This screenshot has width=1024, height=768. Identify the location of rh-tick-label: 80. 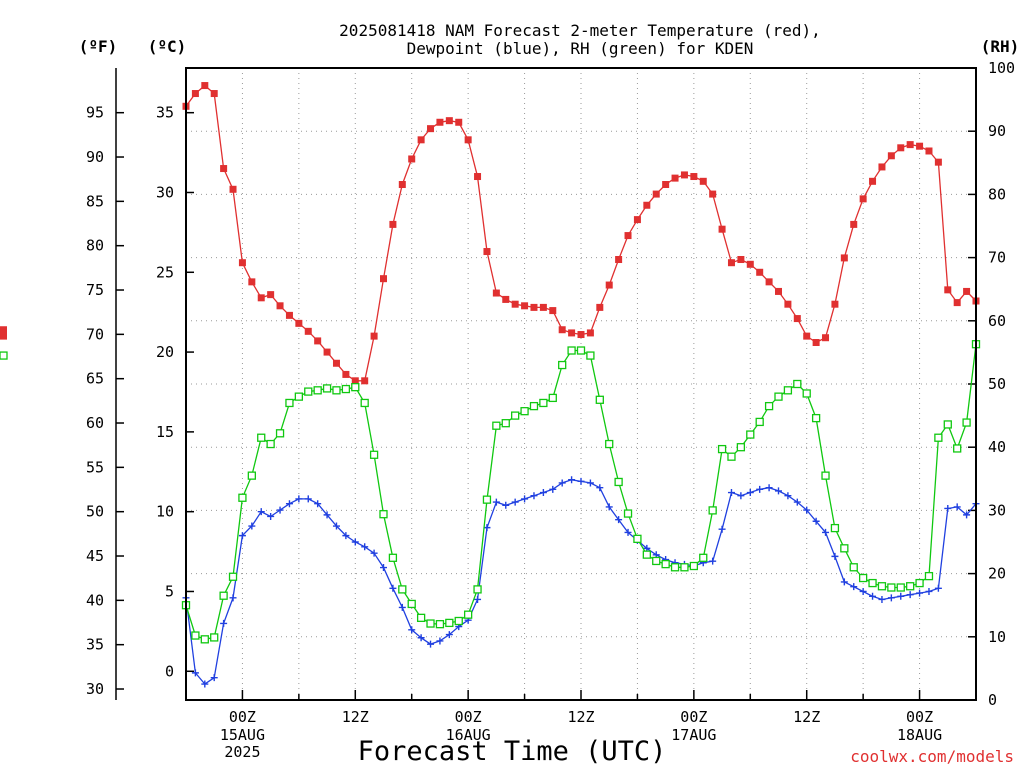
(997, 194).